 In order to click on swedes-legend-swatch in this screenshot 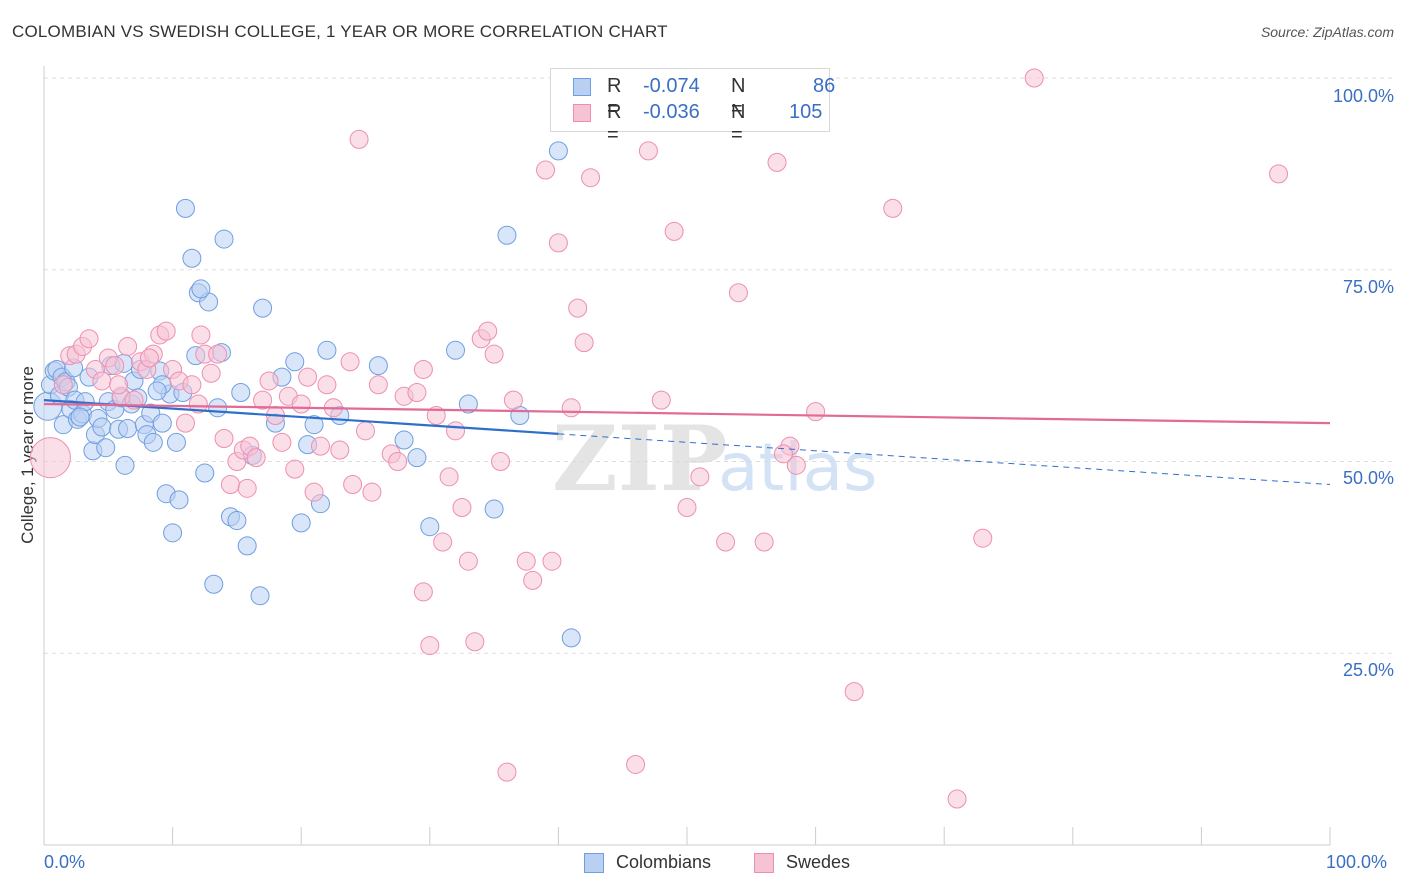, I will do `click(764, 863)`.